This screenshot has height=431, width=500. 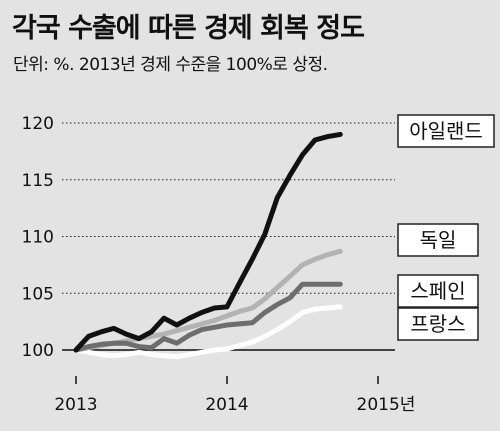 I want to click on chart-subtitle: 단위: %. 2013년 경제 수준을 100%로 상정., so click(x=170, y=65).